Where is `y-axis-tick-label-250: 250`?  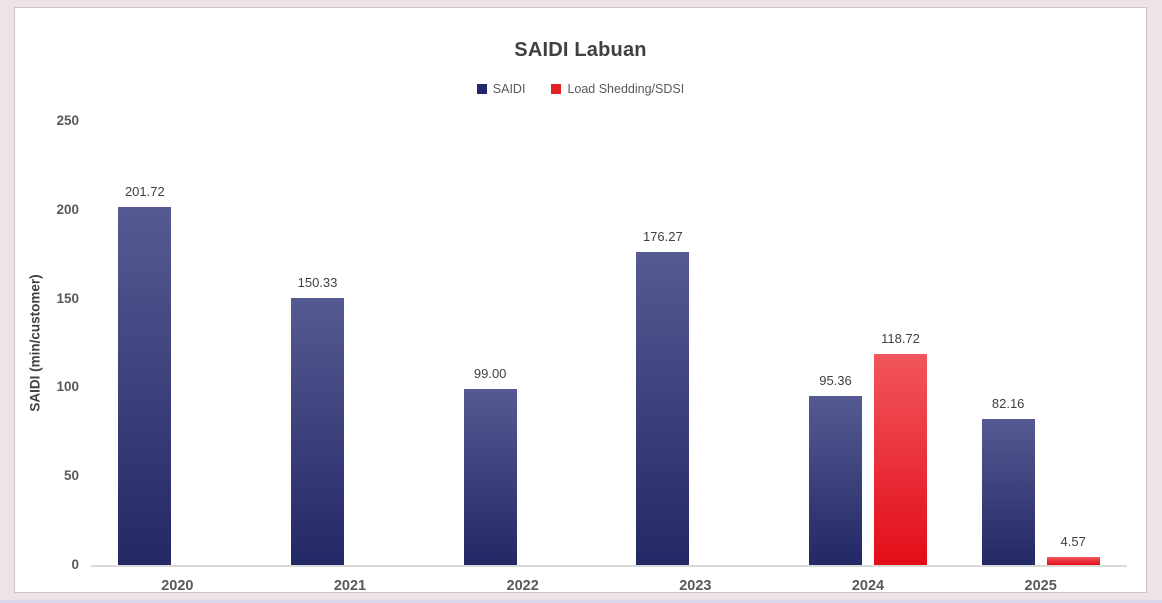 y-axis-tick-label-250: 250 is located at coordinates (67, 120).